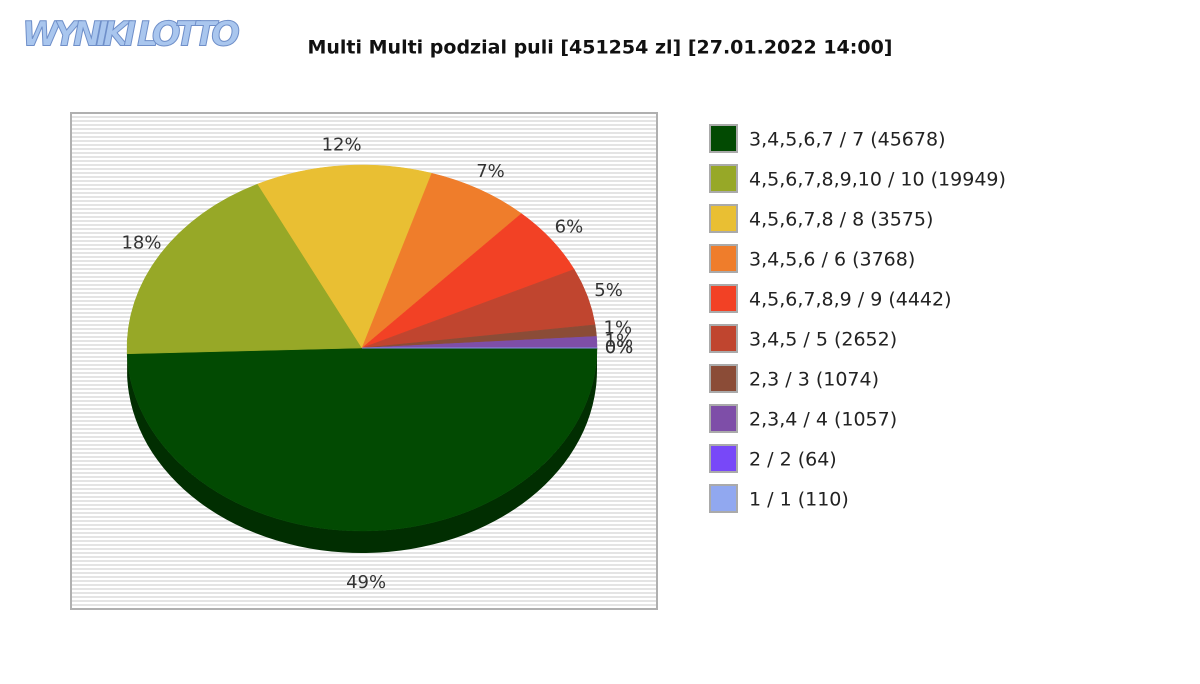  Describe the element at coordinates (850, 300) in the screenshot. I see `legend-label: 4,5,6,7,8,9 / 9 (4442)` at that location.